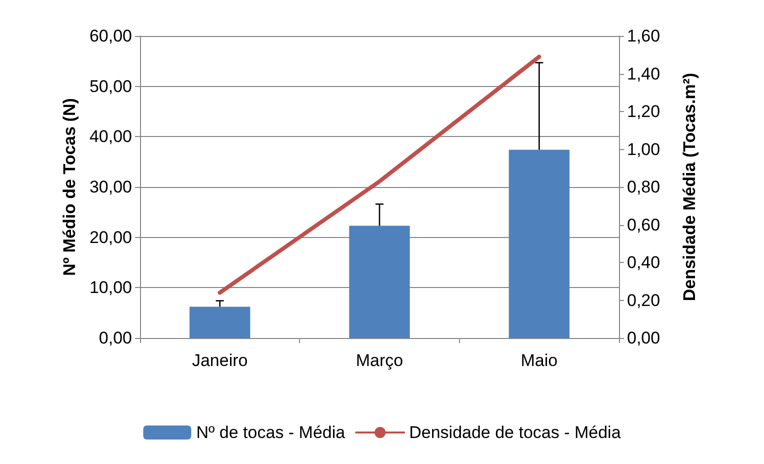 The image size is (764, 464). What do you see at coordinates (643, 338) in the screenshot?
I see `y2-tick-label: 0,00` at bounding box center [643, 338].